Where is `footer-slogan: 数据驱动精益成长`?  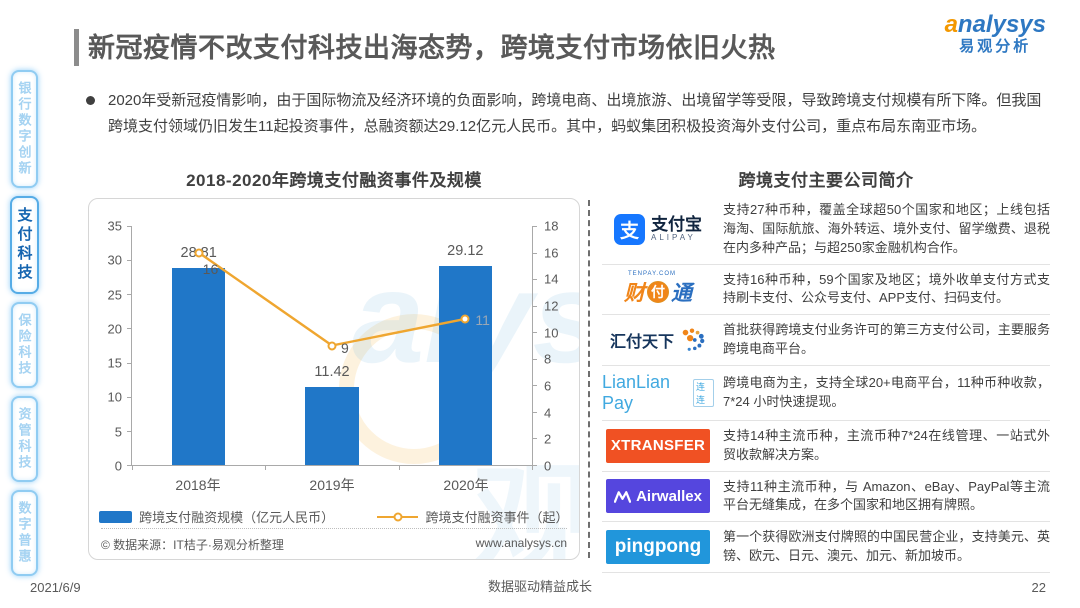
footer-slogan: 数据驱动精益成长 is located at coordinates (539, 586).